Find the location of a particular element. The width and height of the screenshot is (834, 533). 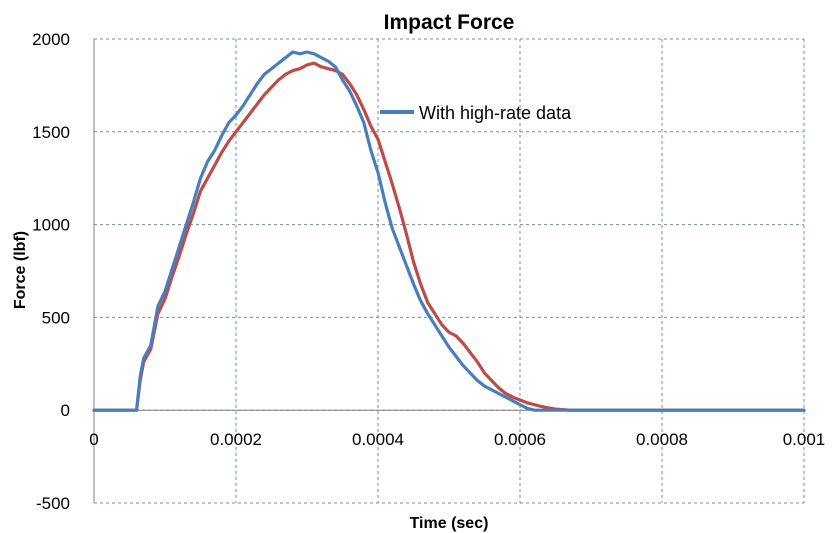

x-tick-label: 0 is located at coordinates (93, 439).